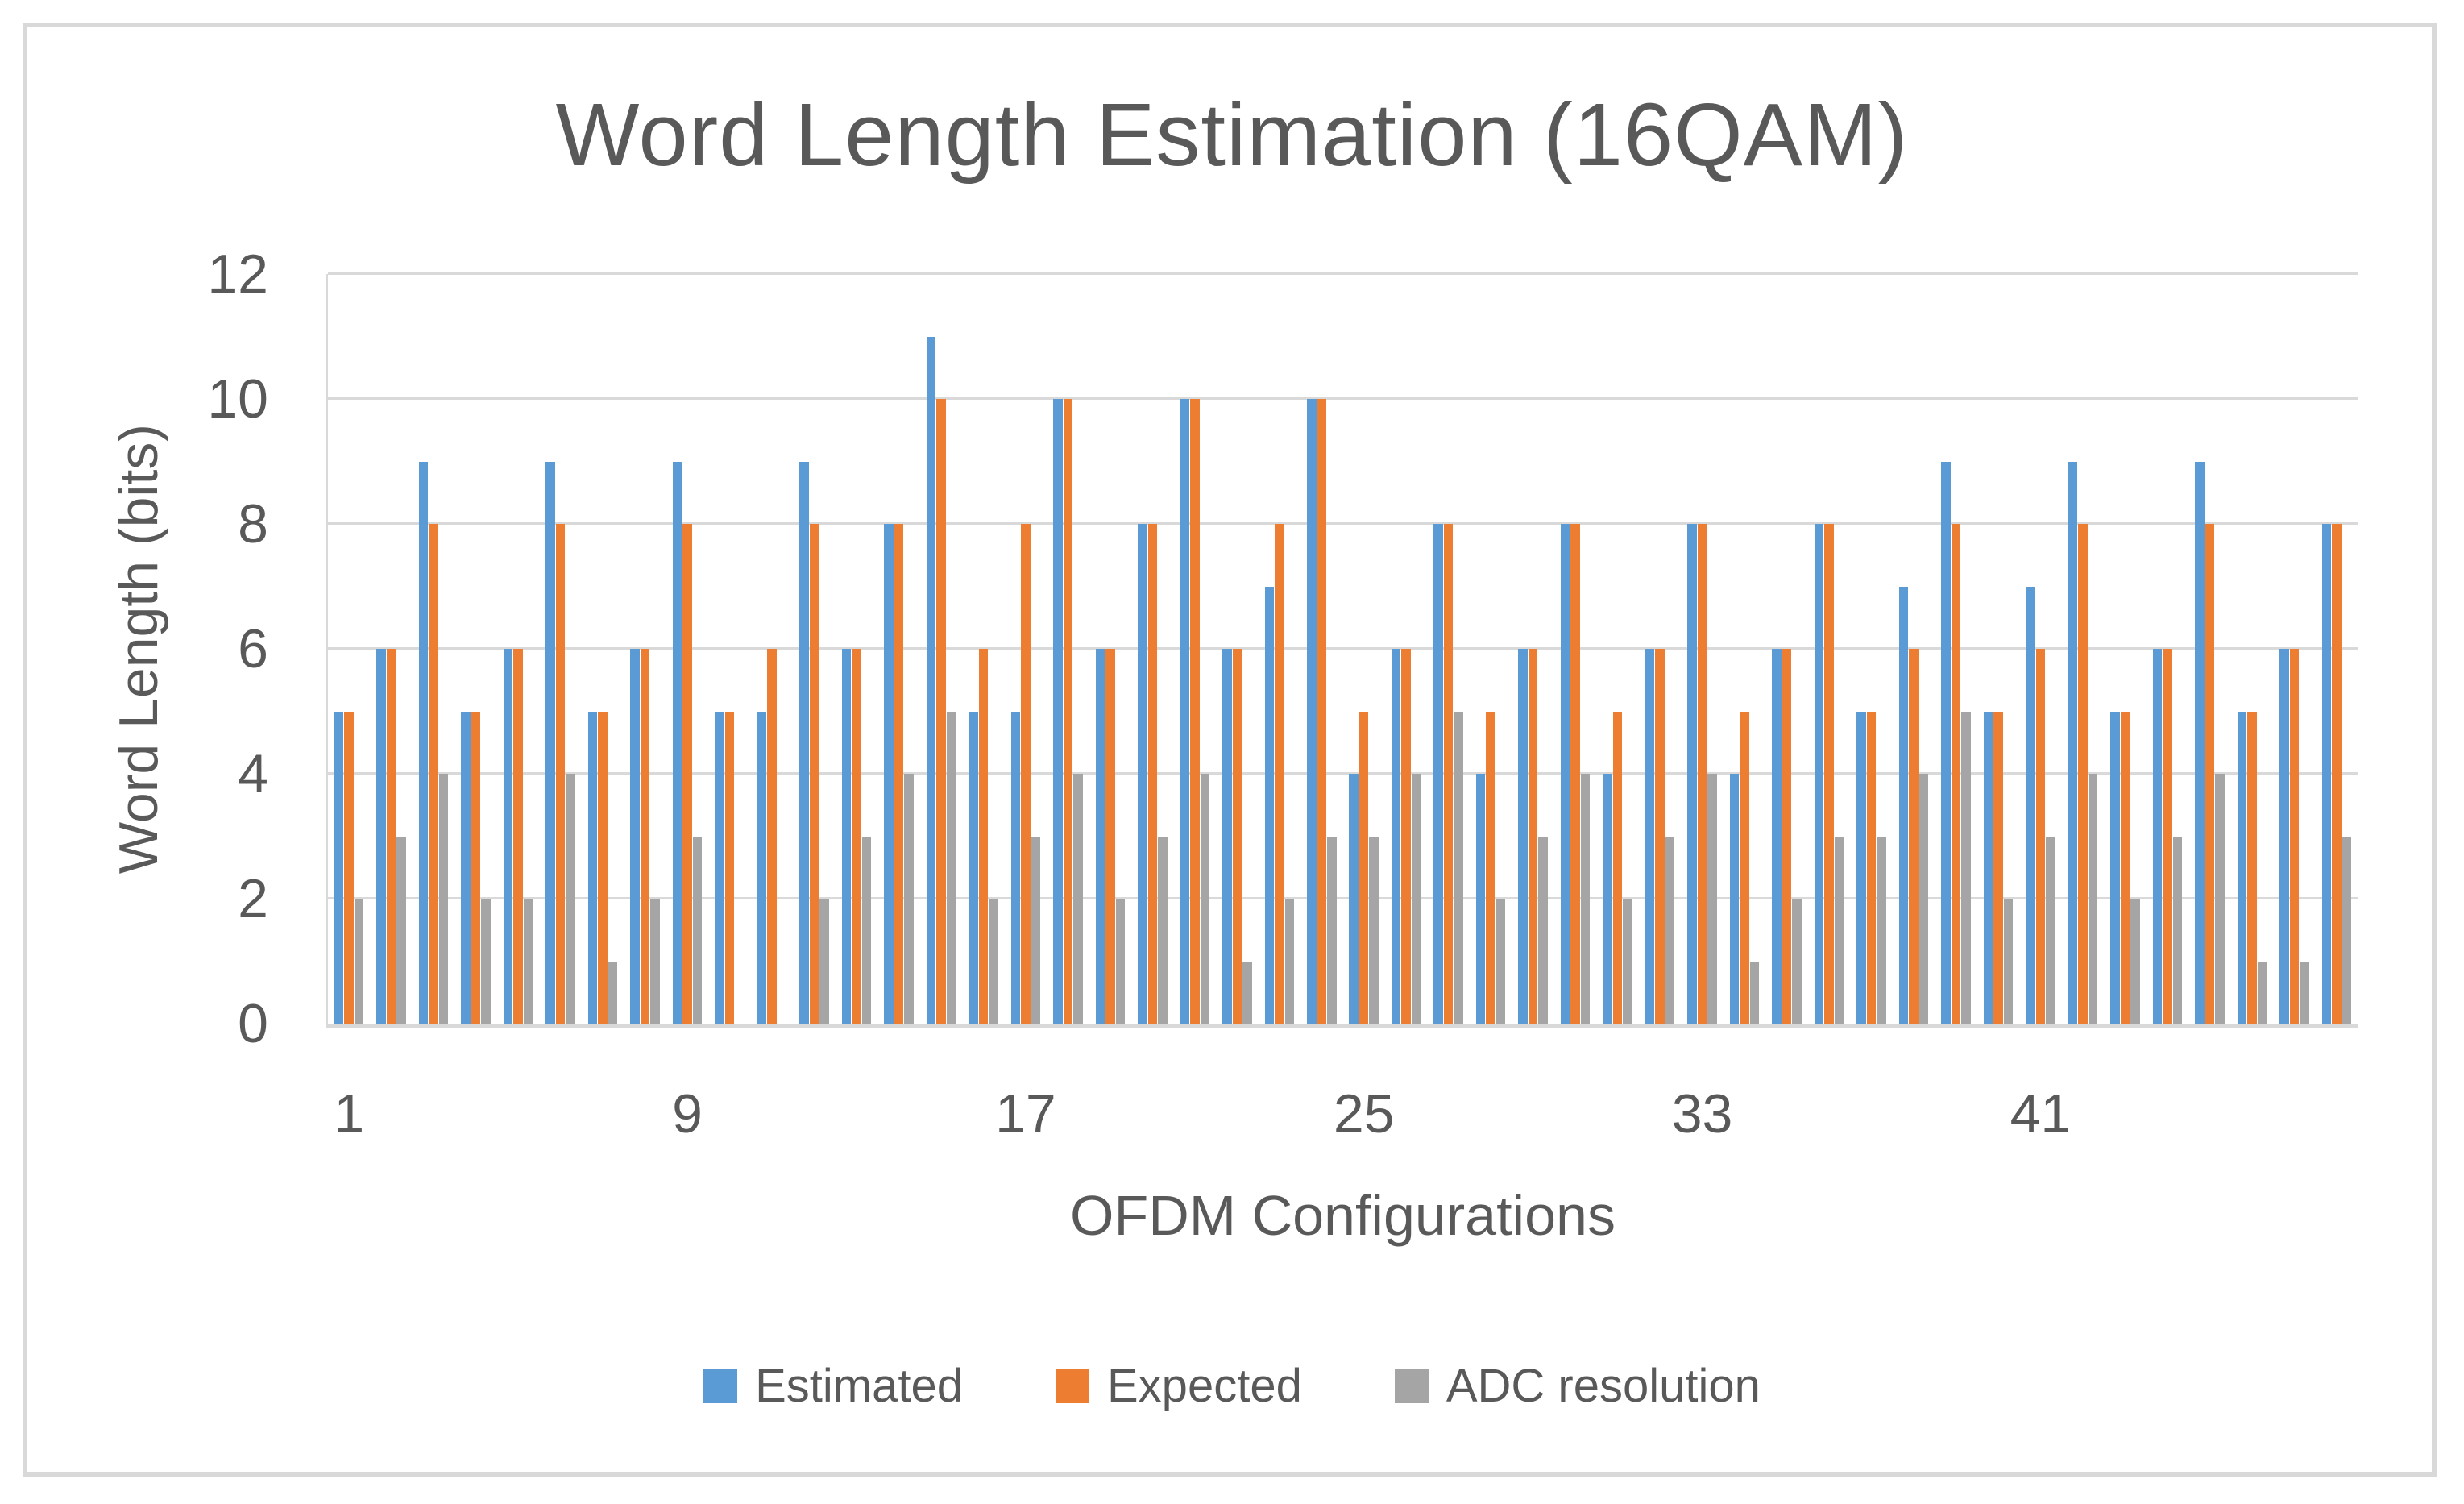 Image resolution: width=2464 pixels, height=1504 pixels. Describe the element at coordinates (1342, 1026) in the screenshot. I see `x-axis-line` at that location.